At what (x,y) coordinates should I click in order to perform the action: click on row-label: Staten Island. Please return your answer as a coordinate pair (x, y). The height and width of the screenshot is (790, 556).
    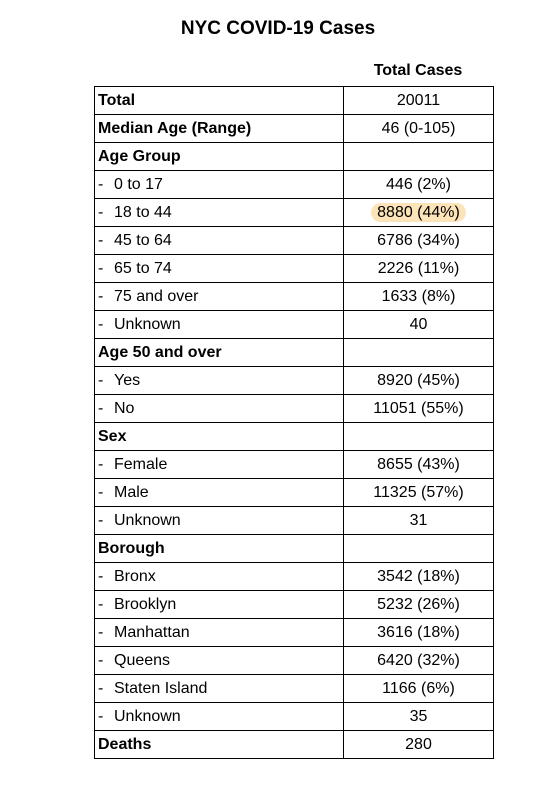
    Looking at the image, I should click on (161, 688).